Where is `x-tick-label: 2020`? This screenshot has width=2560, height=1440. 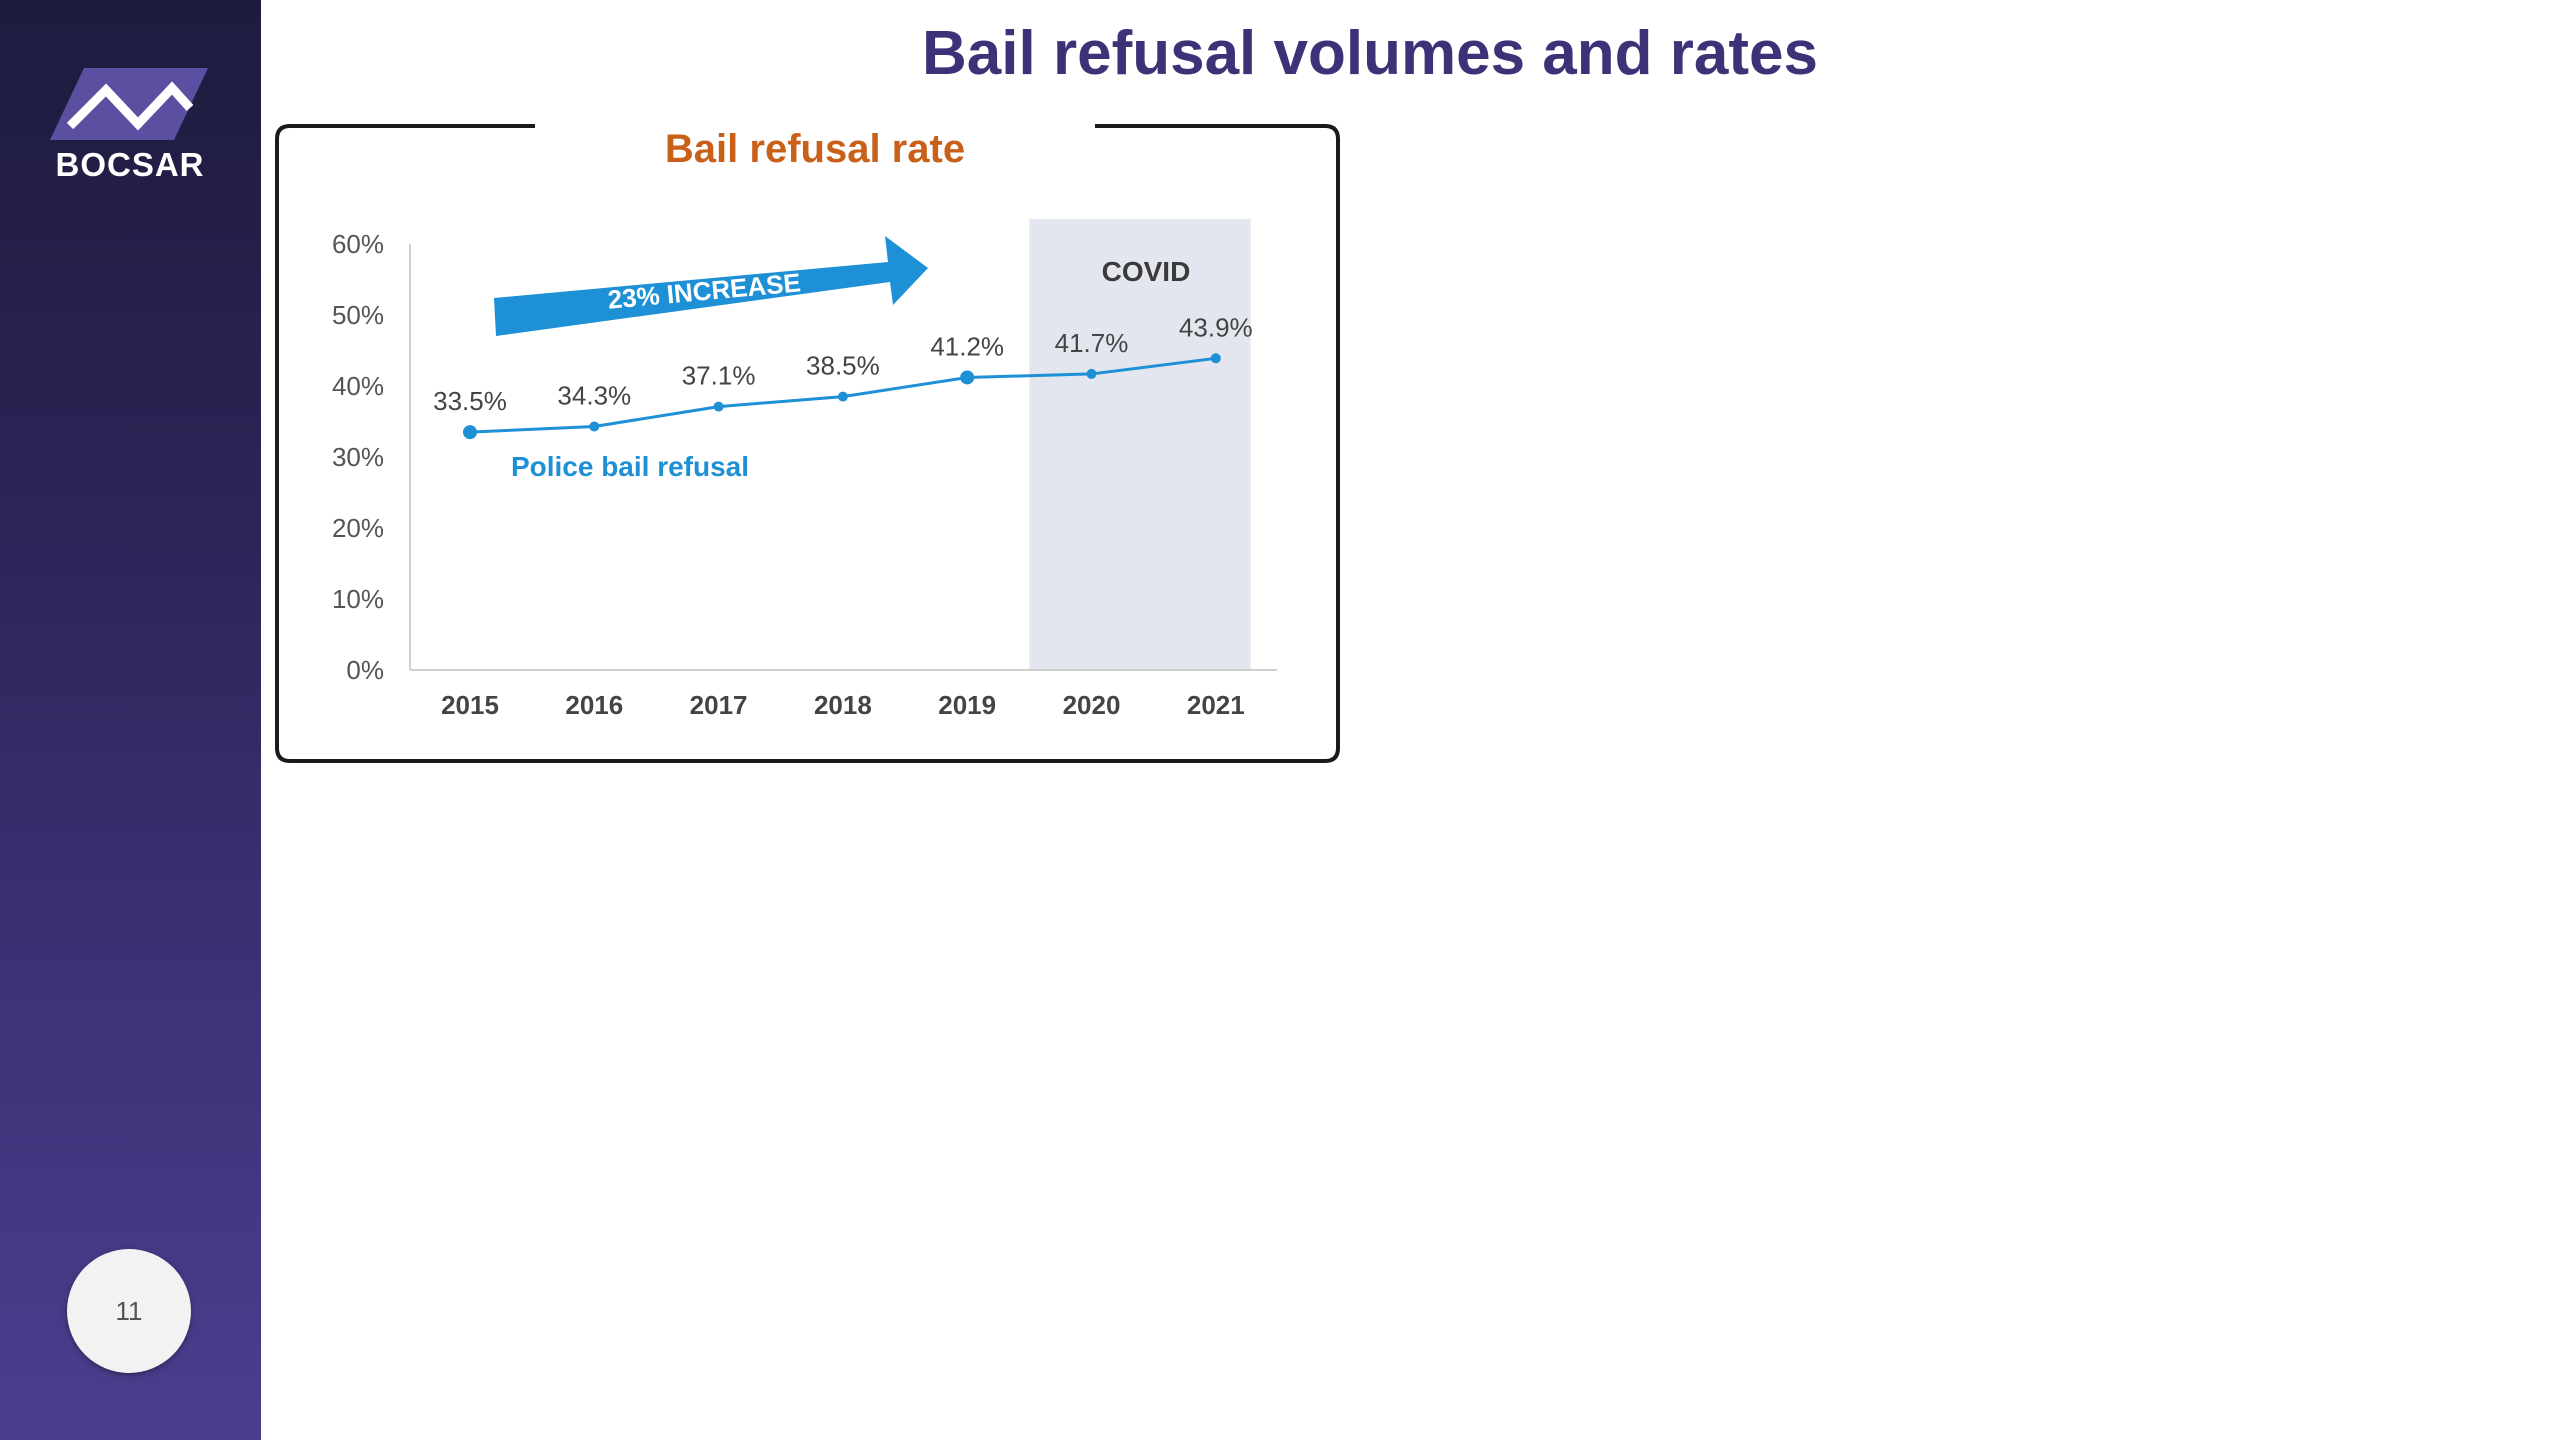
x-tick-label: 2020 is located at coordinates (1092, 705).